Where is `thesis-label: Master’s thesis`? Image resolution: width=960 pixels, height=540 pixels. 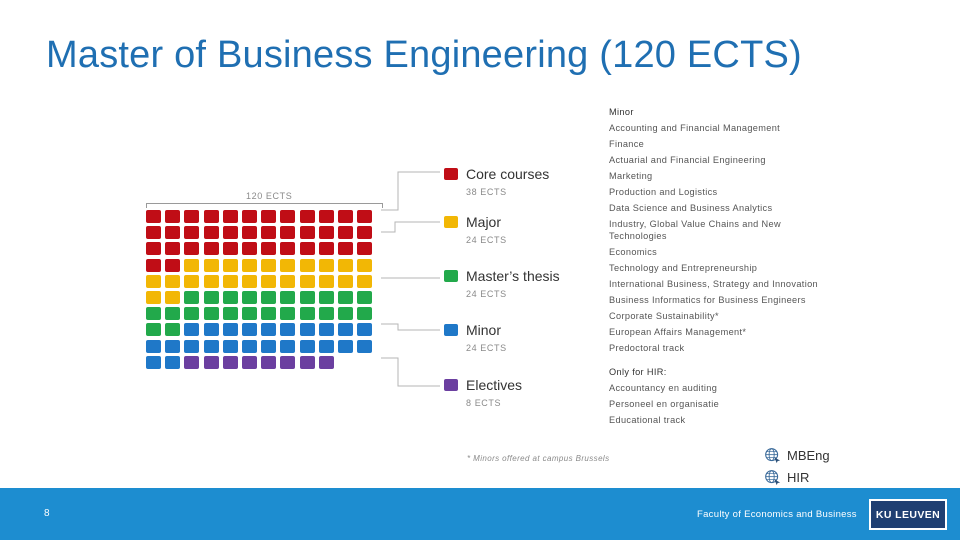
thesis-label: Master’s thesis is located at coordinates (513, 276).